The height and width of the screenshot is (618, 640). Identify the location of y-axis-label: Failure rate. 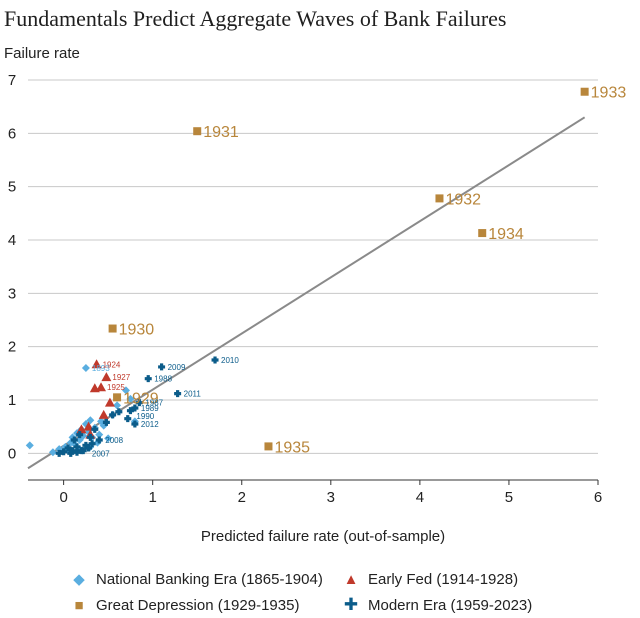
(42, 53).